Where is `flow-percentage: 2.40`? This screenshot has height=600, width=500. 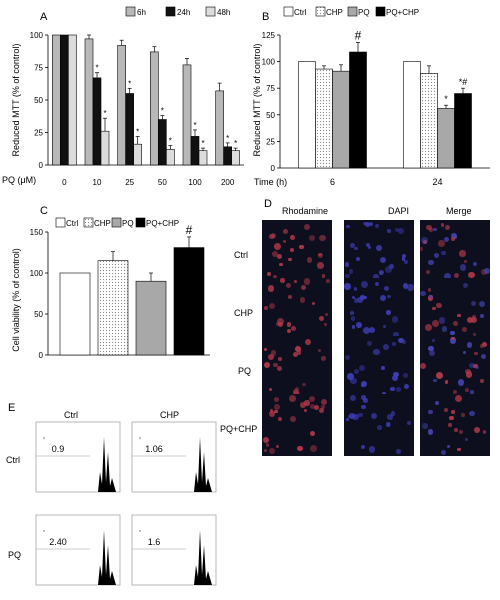
flow-percentage: 2.40 is located at coordinates (58, 542).